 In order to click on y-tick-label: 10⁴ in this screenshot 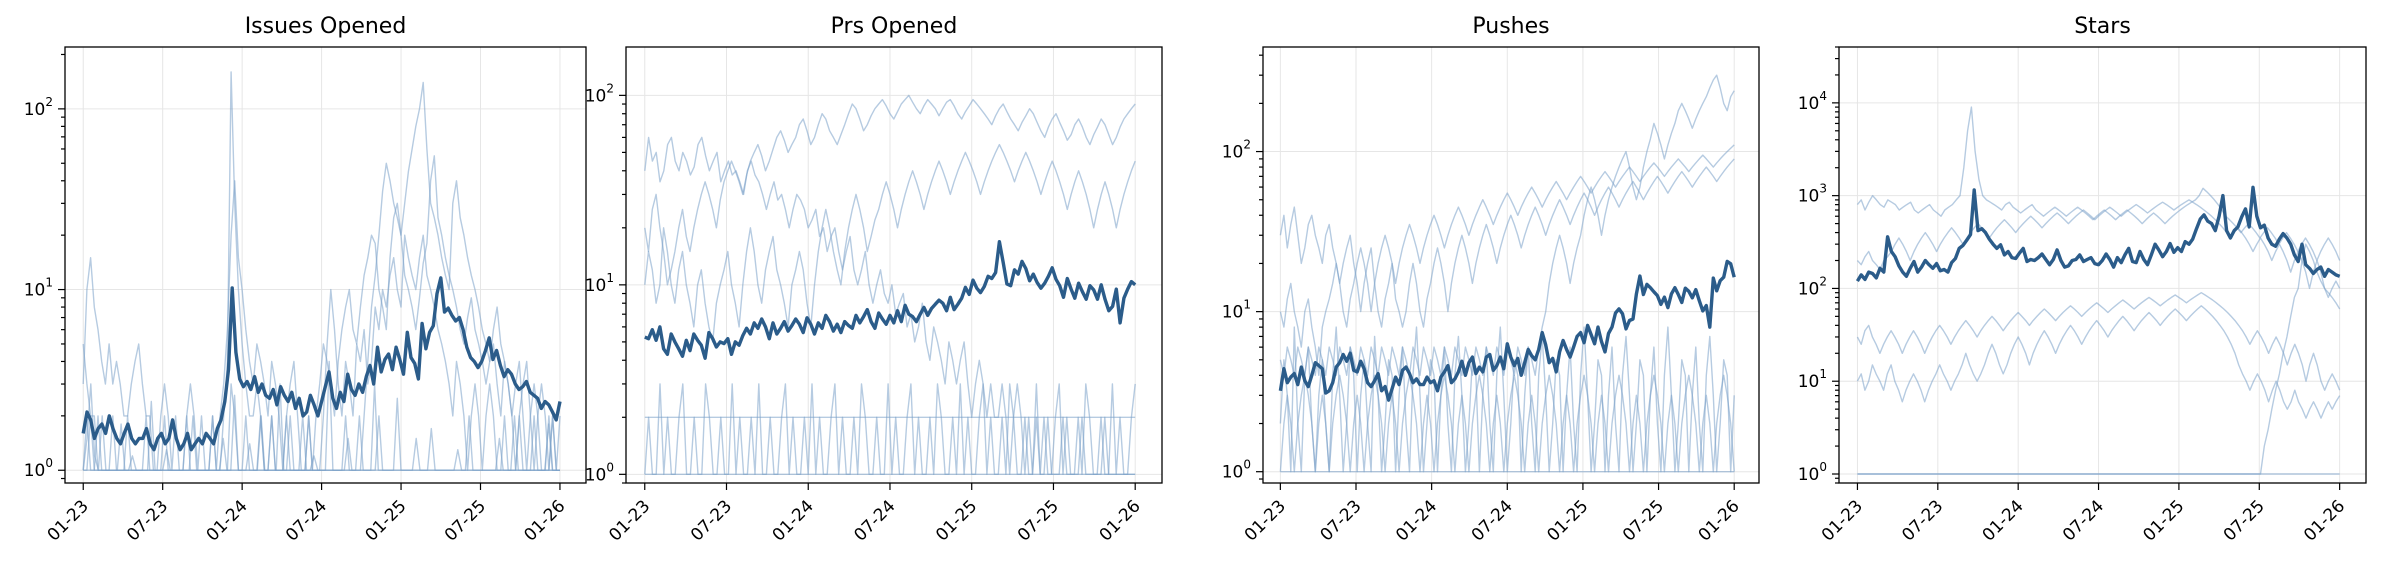, I will do `click(1812, 101)`.